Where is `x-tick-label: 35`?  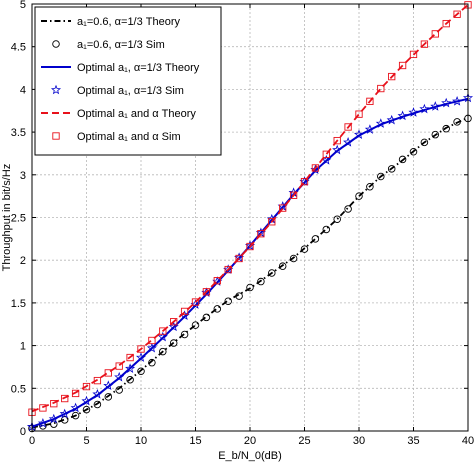 x-tick-label: 35 is located at coordinates (413, 441).